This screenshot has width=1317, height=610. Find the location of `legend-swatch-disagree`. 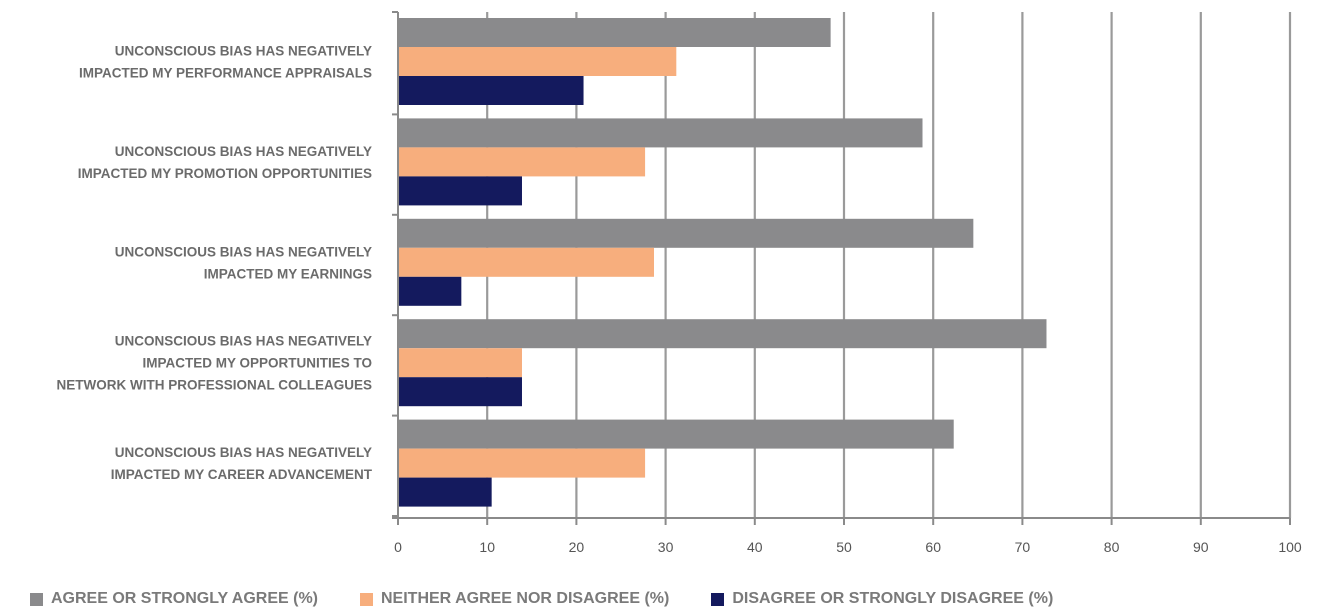

legend-swatch-disagree is located at coordinates (718, 599).